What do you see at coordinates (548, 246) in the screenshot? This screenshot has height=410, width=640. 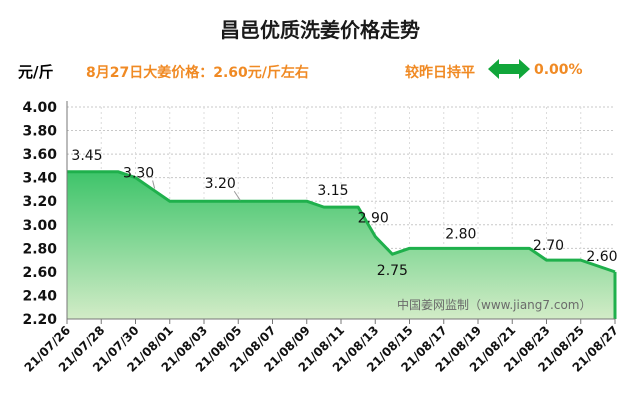 I see `data-label: 2.70` at bounding box center [548, 246].